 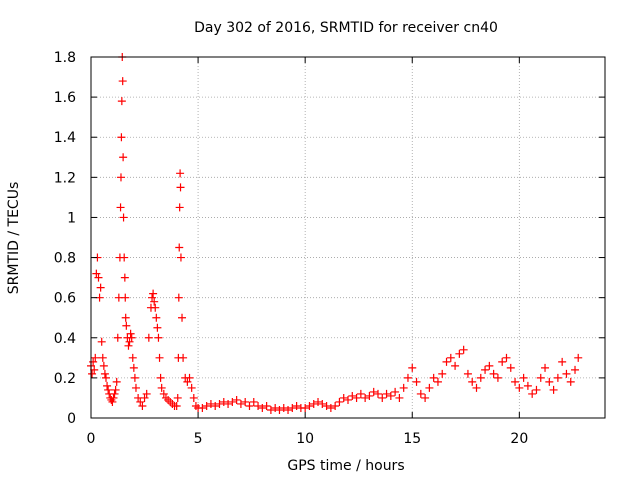 I want to click on x-tick-label: 10, so click(x=305, y=439).